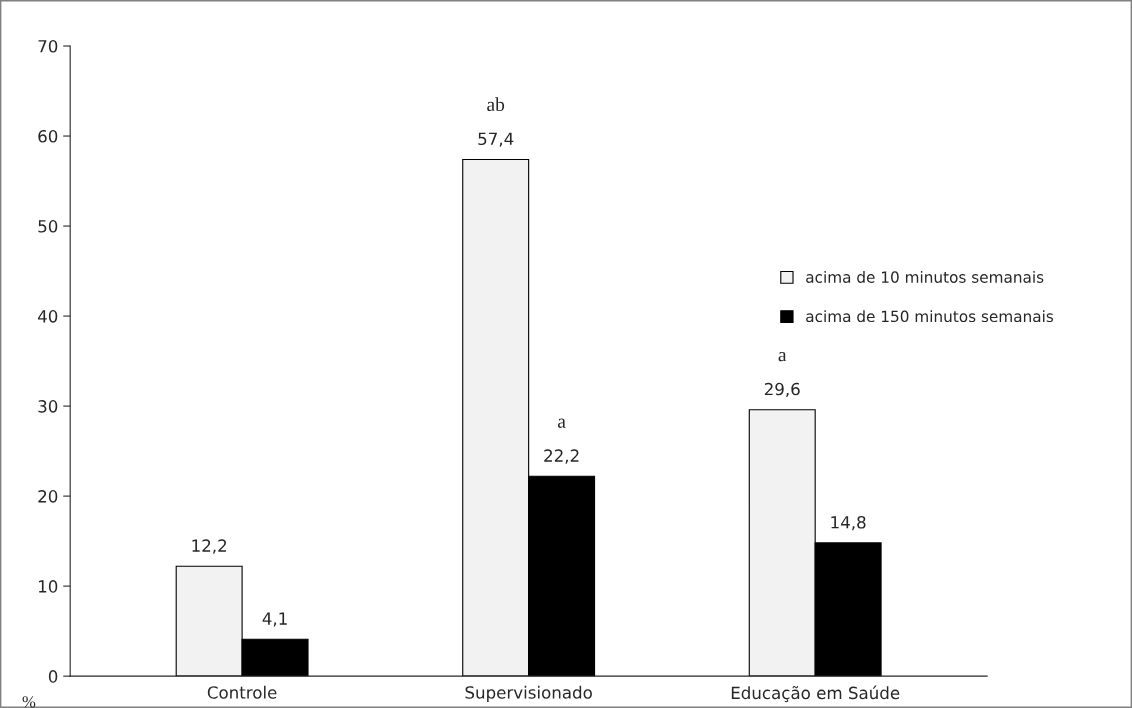 The height and width of the screenshot is (708, 1132). I want to click on data-label: 29,6, so click(782, 390).